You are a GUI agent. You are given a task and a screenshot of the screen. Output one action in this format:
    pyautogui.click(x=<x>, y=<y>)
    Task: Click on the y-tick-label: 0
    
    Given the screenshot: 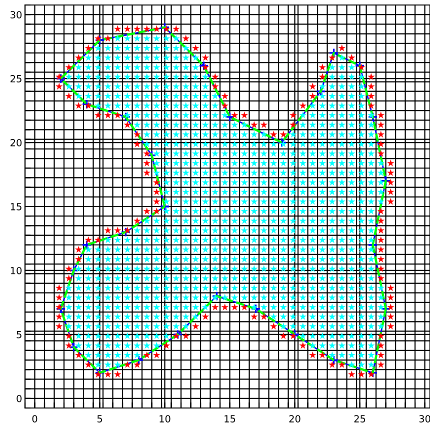 What is the action you would take?
    pyautogui.click(x=19, y=398)
    